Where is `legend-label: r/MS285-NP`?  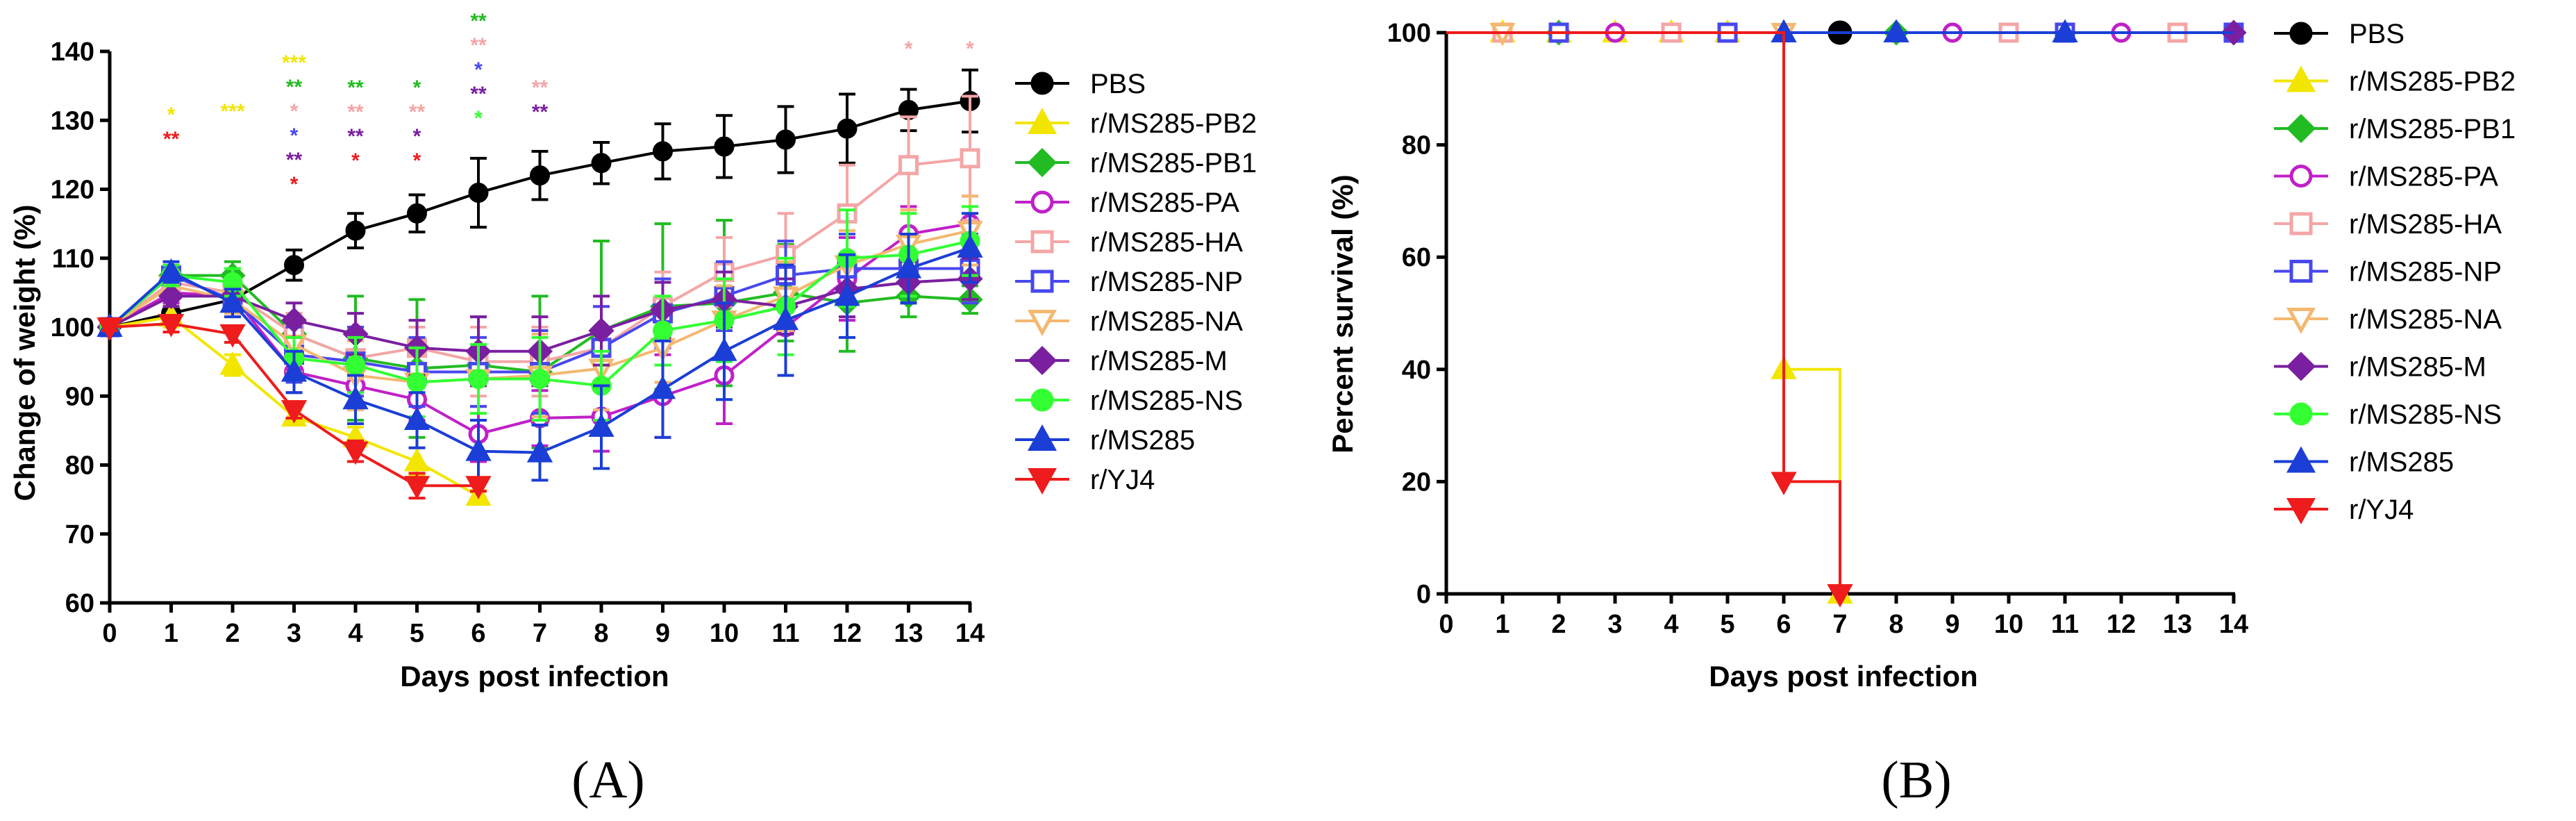
legend-label: r/MS285-NP is located at coordinates (2425, 272).